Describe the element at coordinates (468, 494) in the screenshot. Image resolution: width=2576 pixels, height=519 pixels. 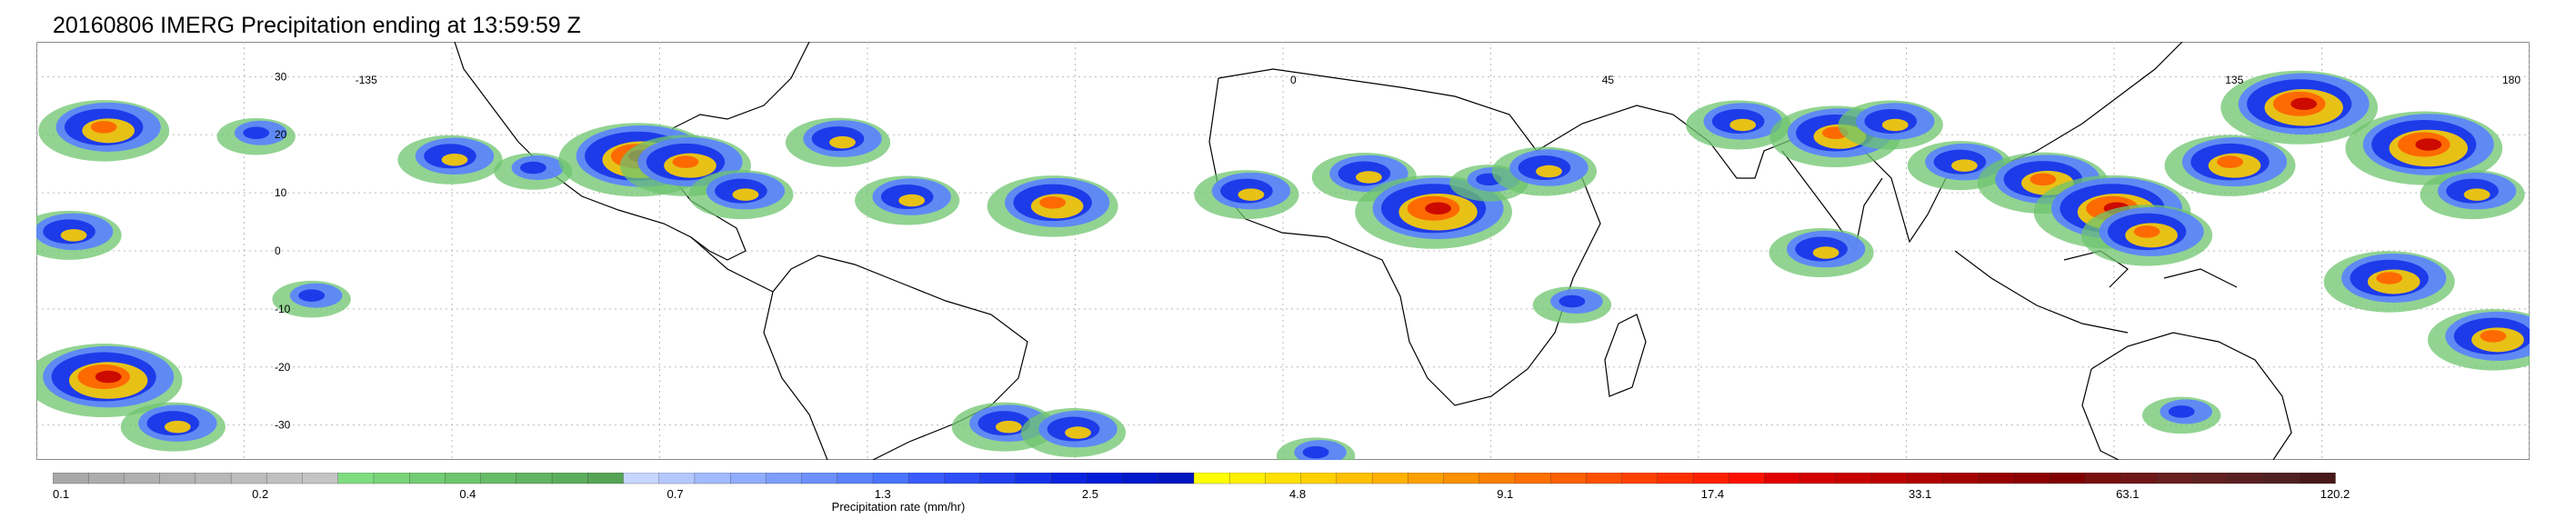
I see `colorbar-label: 0.4` at that location.